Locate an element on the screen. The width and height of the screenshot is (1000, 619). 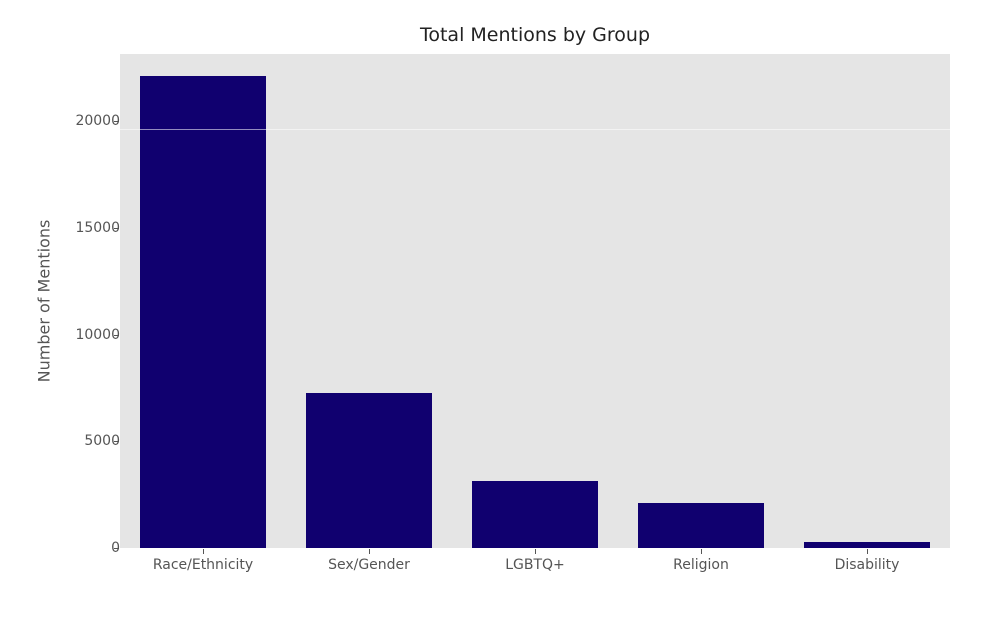
y-tick-label: 5000 is located at coordinates (102, 441).